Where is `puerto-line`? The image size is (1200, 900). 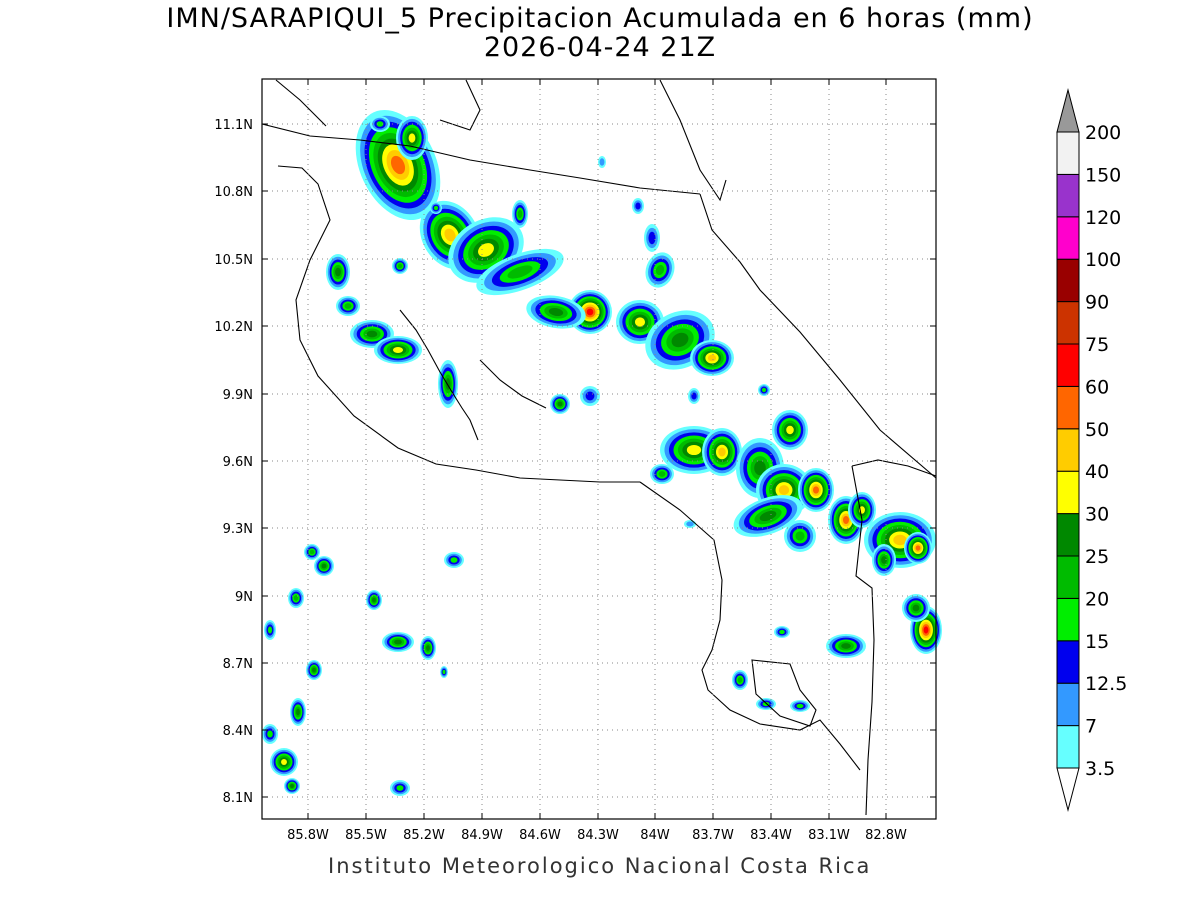
puerto-line is located at coordinates (513, 384).